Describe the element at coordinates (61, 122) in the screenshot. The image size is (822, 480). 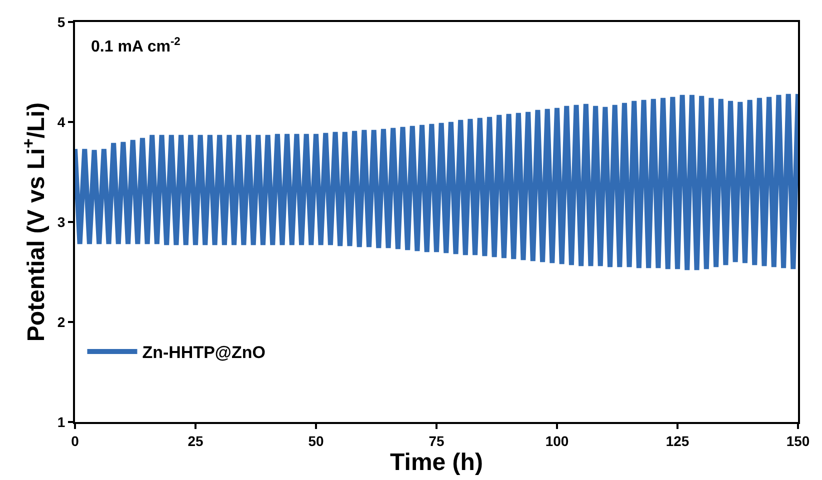
I see `y-tick-label: 4` at that location.